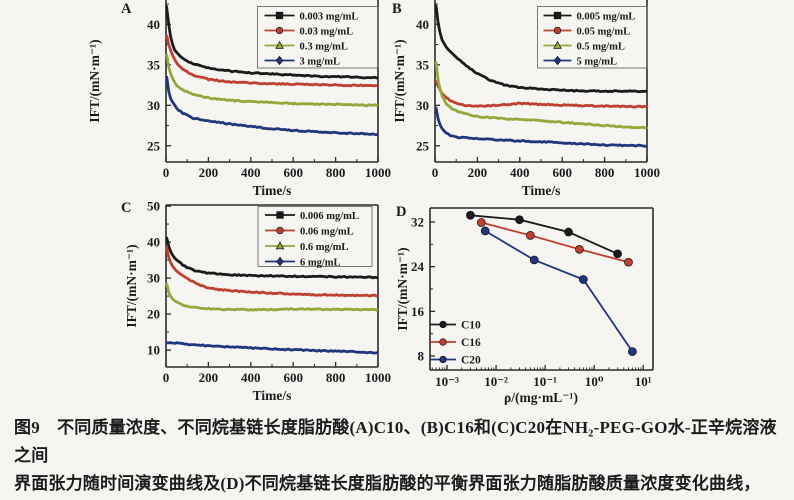 This screenshot has height=500, width=794. What do you see at coordinates (643, 381) in the screenshot?
I see `x-tick-label: 10¹` at bounding box center [643, 381].